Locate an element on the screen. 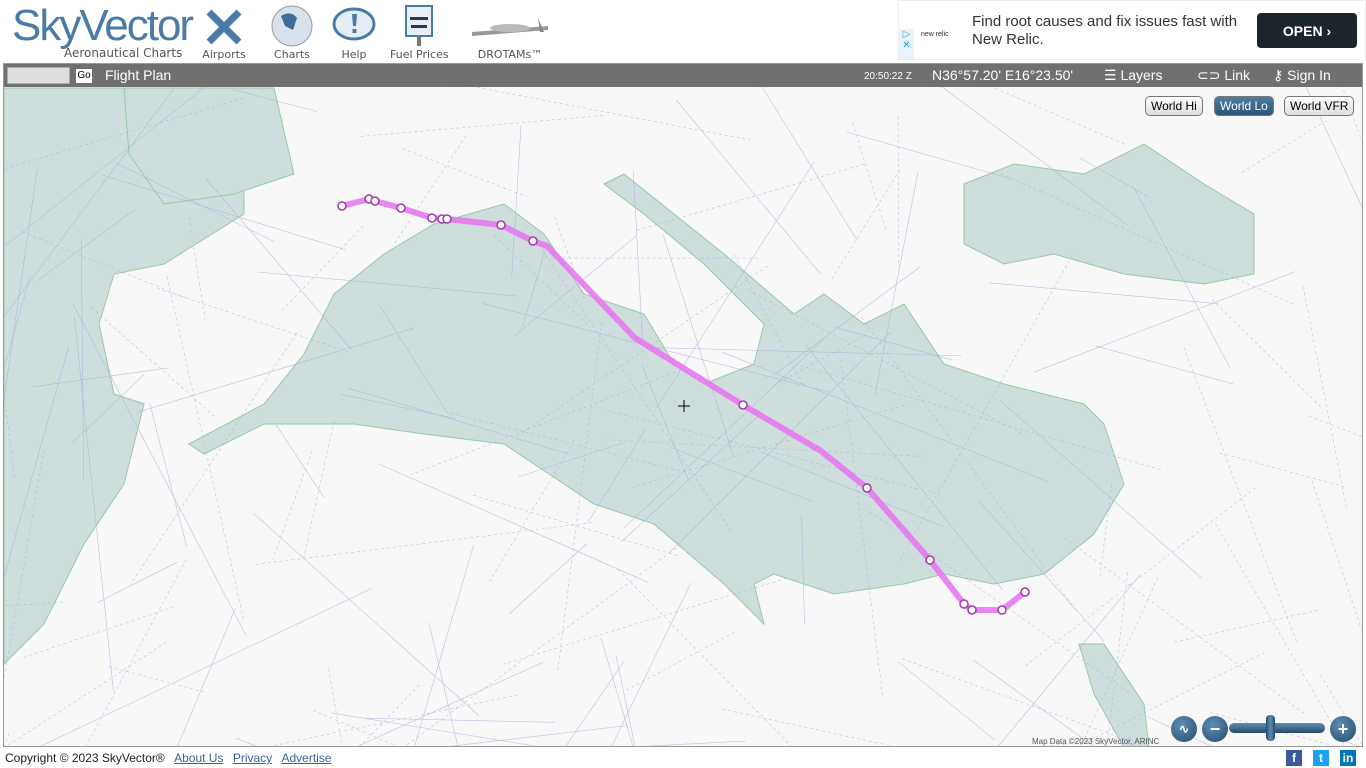 The width and height of the screenshot is (1366, 768). nav-fuel-prices: Fuel Prices is located at coordinates (419, 32).